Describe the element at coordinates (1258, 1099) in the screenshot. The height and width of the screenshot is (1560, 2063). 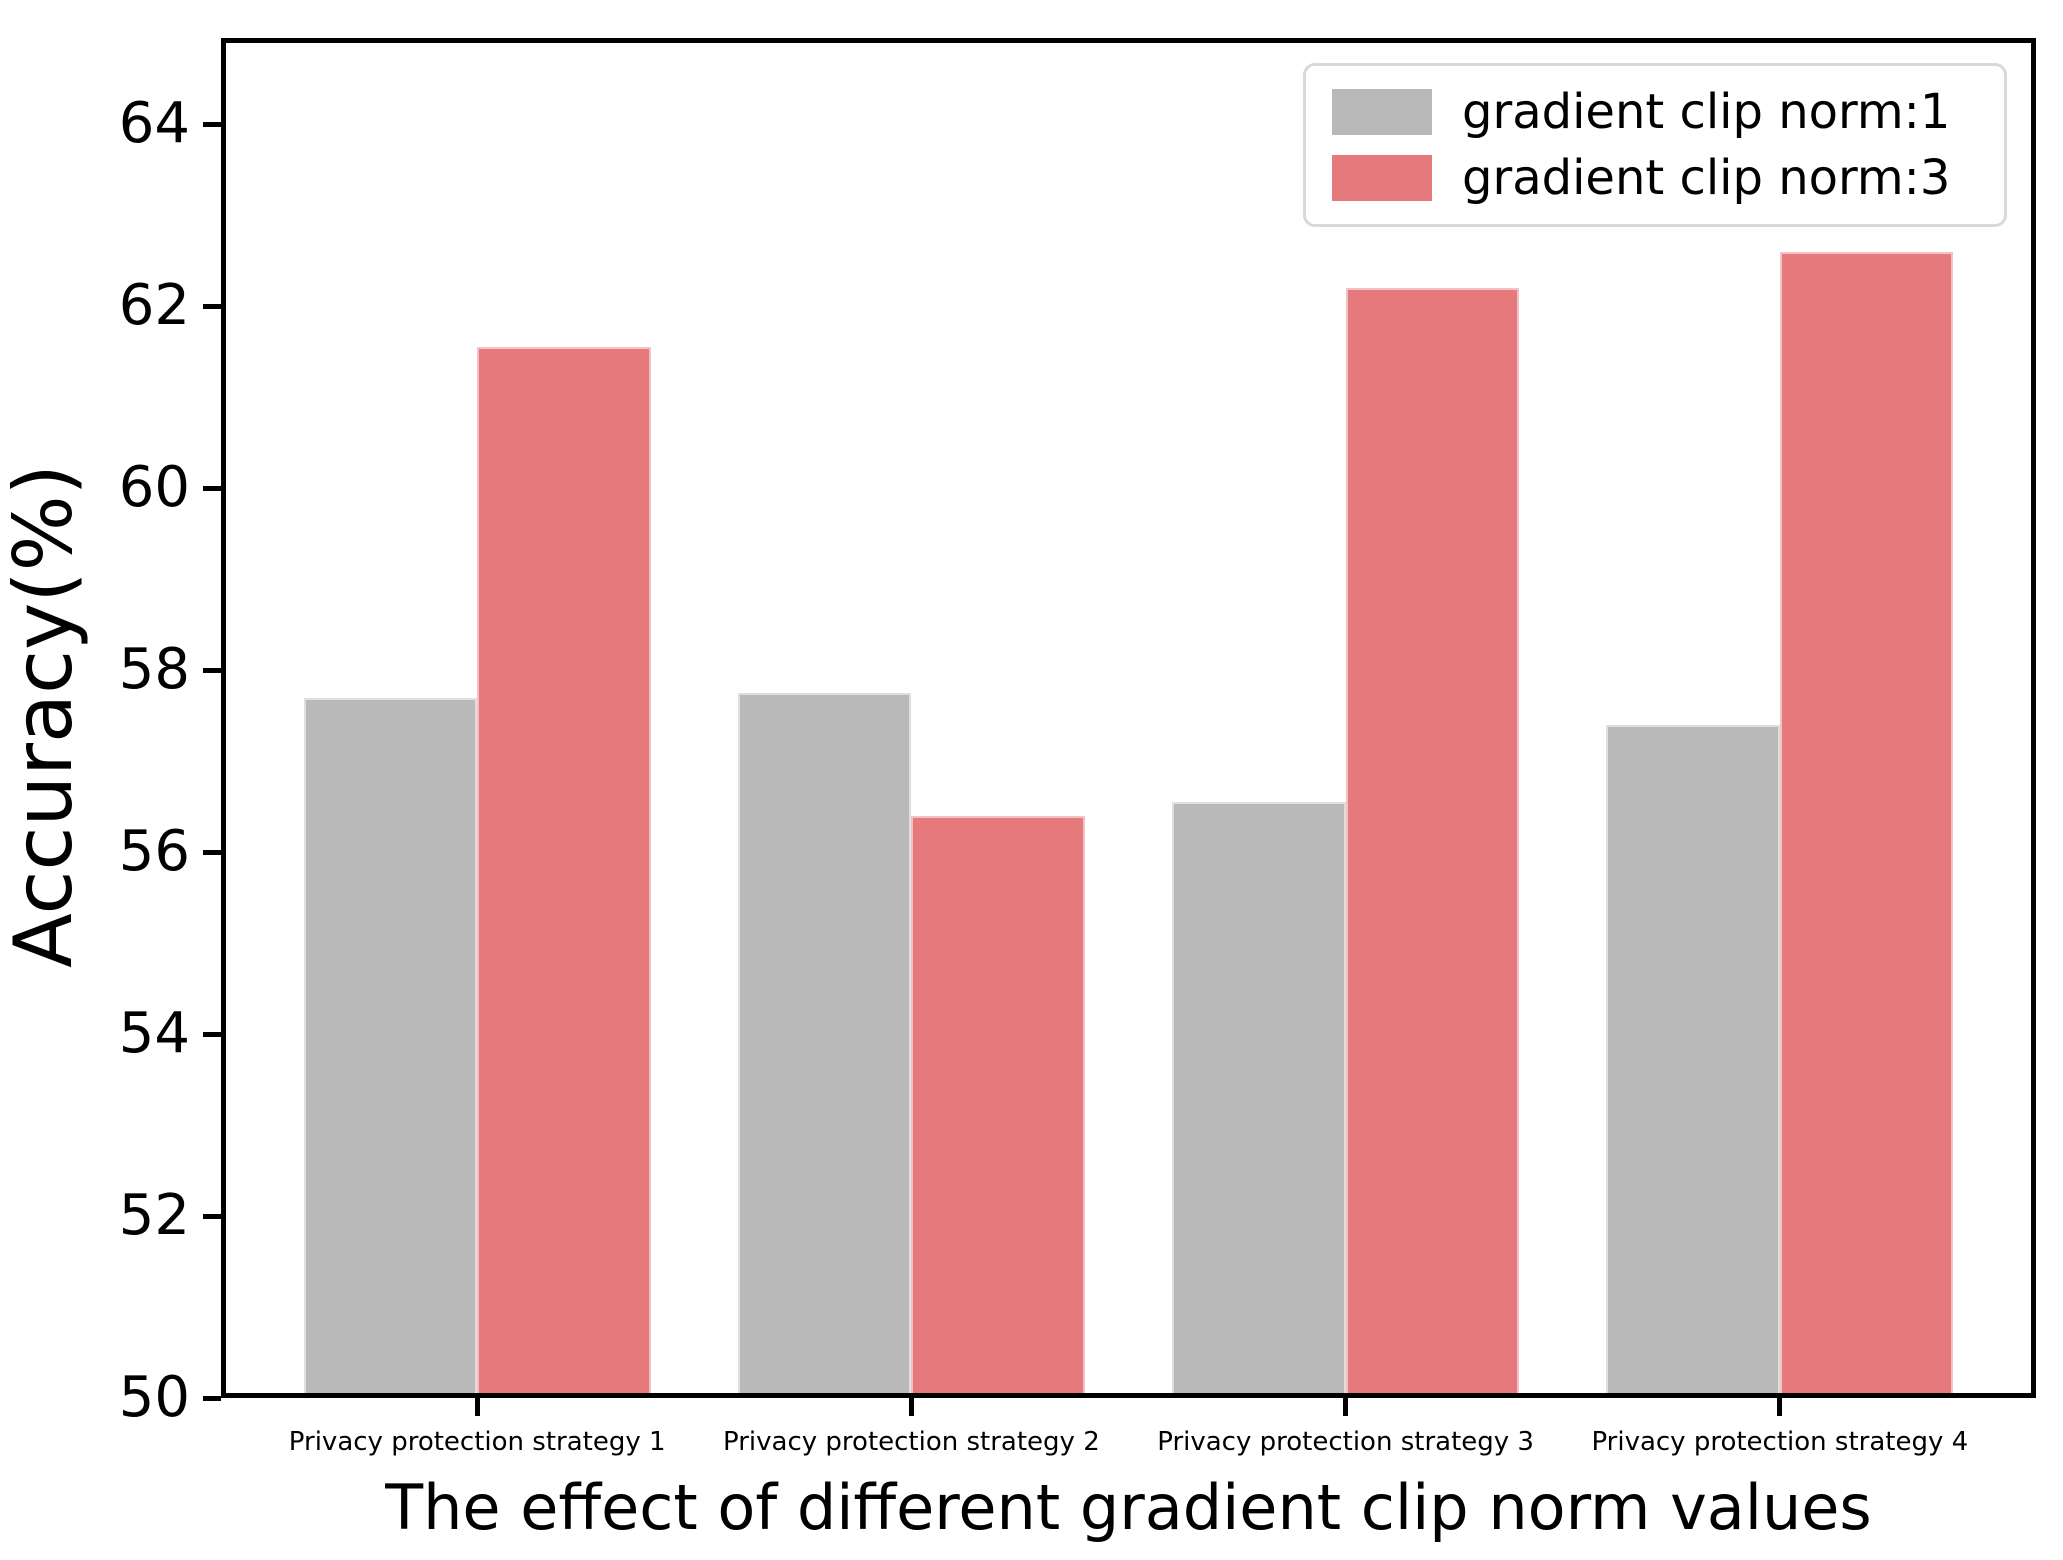
I see `bar-series1-group3` at that location.